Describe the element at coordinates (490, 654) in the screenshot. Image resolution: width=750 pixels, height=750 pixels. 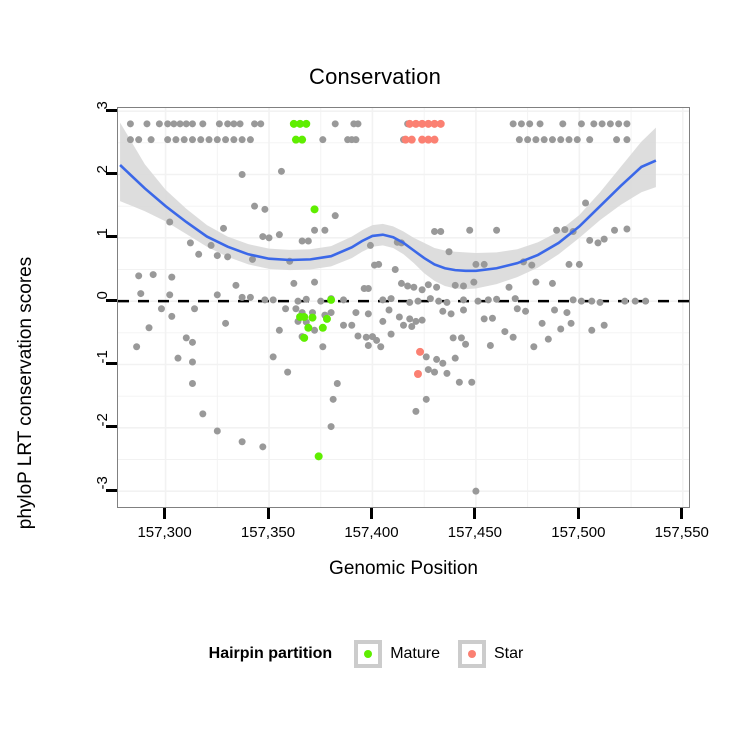
I see `legend-entry-star: Star` at that location.